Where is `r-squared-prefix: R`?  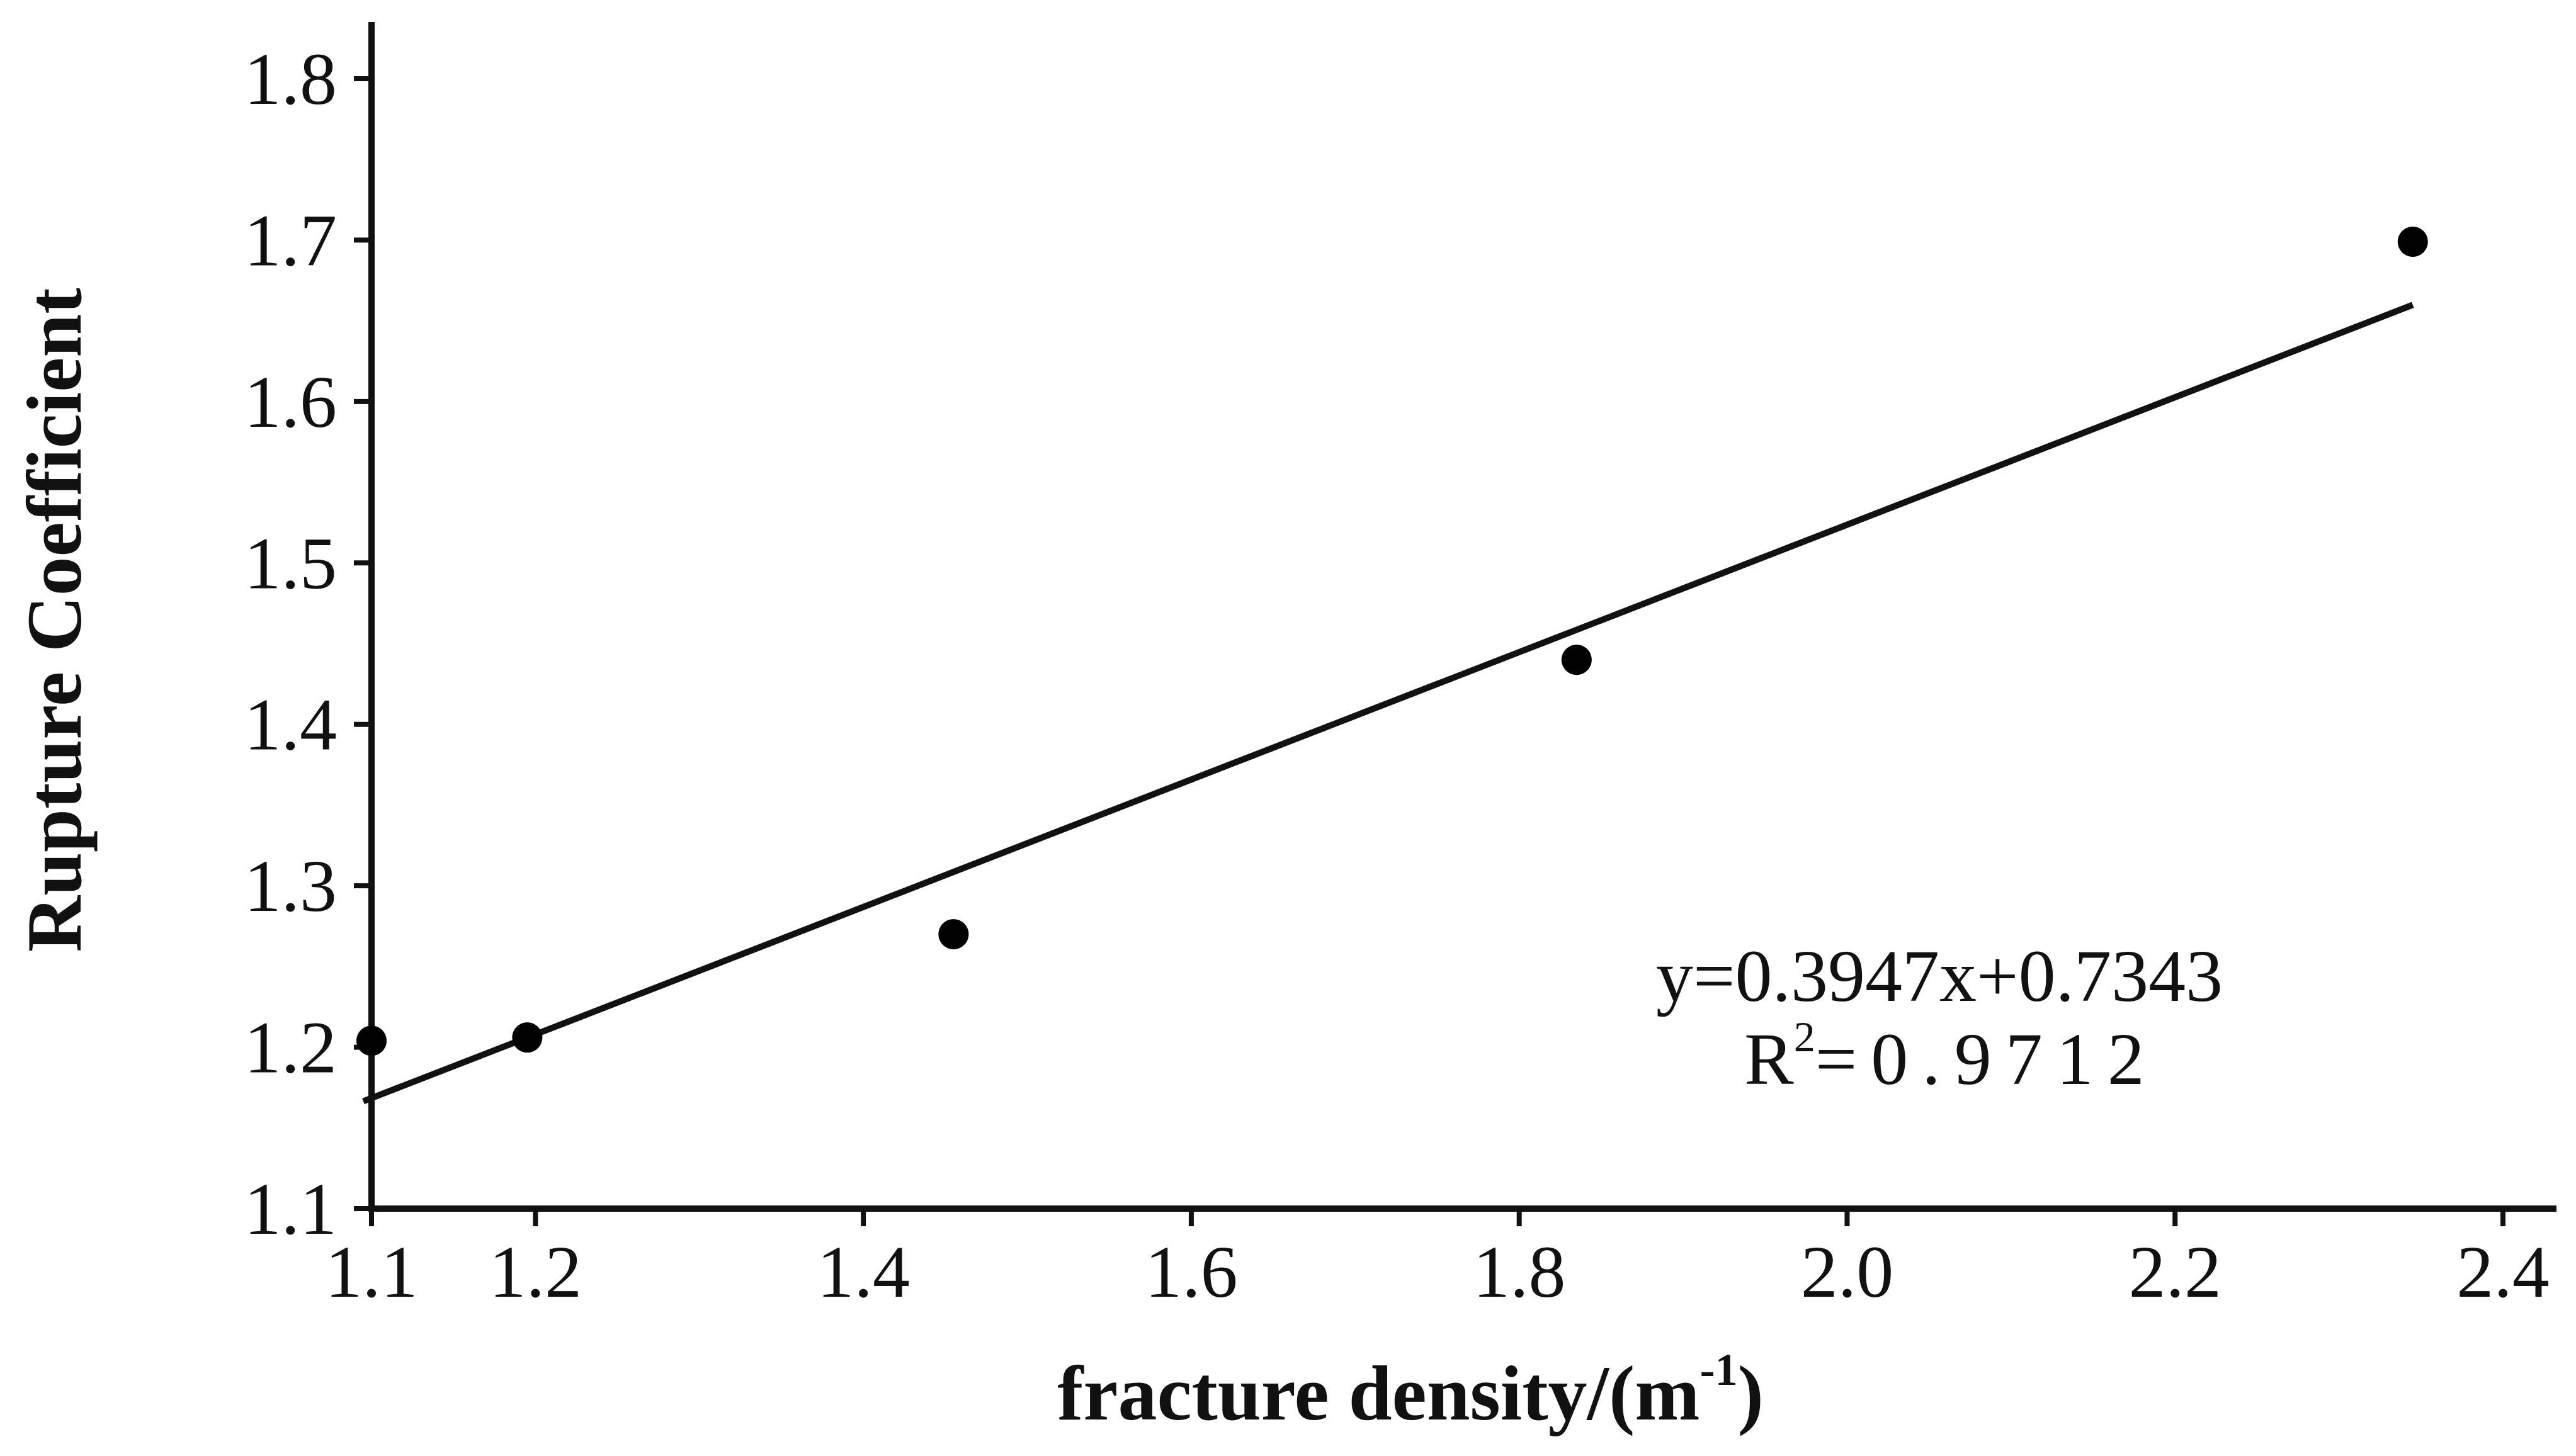 r-squared-prefix: R is located at coordinates (1769, 1059).